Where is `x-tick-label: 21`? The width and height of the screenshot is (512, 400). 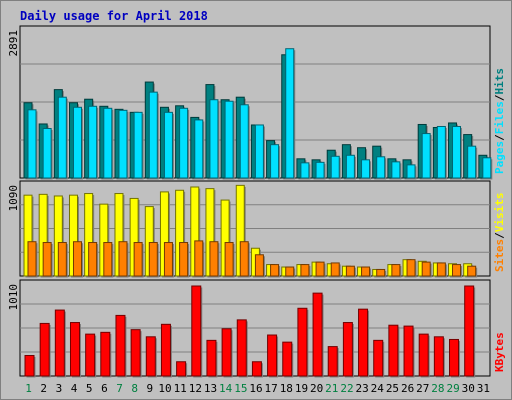
x-tick-label: 21 is located at coordinates (331, 388).